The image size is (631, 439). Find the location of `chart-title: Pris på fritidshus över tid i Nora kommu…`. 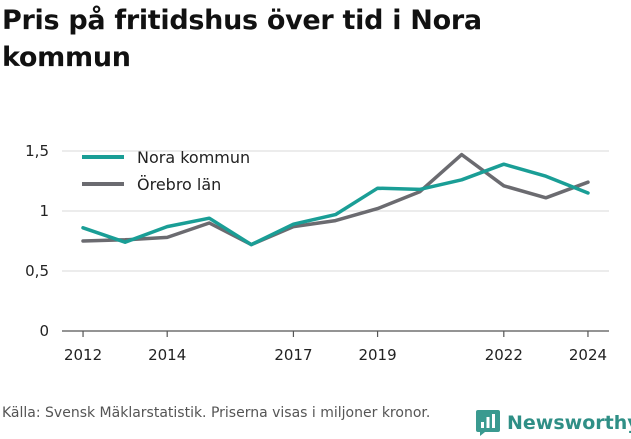

chart-title: Pris på fritidshus över tid i Nora kommu… is located at coordinates (242, 39).